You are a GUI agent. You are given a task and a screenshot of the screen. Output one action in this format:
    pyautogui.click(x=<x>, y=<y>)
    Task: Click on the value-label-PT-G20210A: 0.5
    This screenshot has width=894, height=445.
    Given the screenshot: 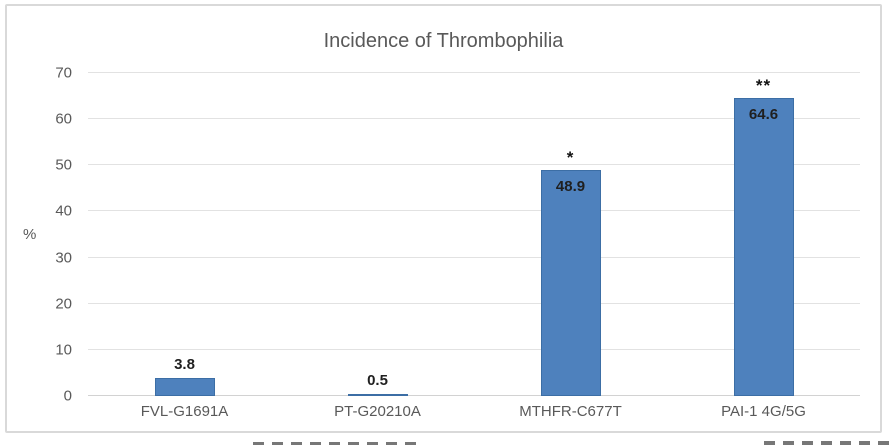 What is the action you would take?
    pyautogui.click(x=377, y=380)
    